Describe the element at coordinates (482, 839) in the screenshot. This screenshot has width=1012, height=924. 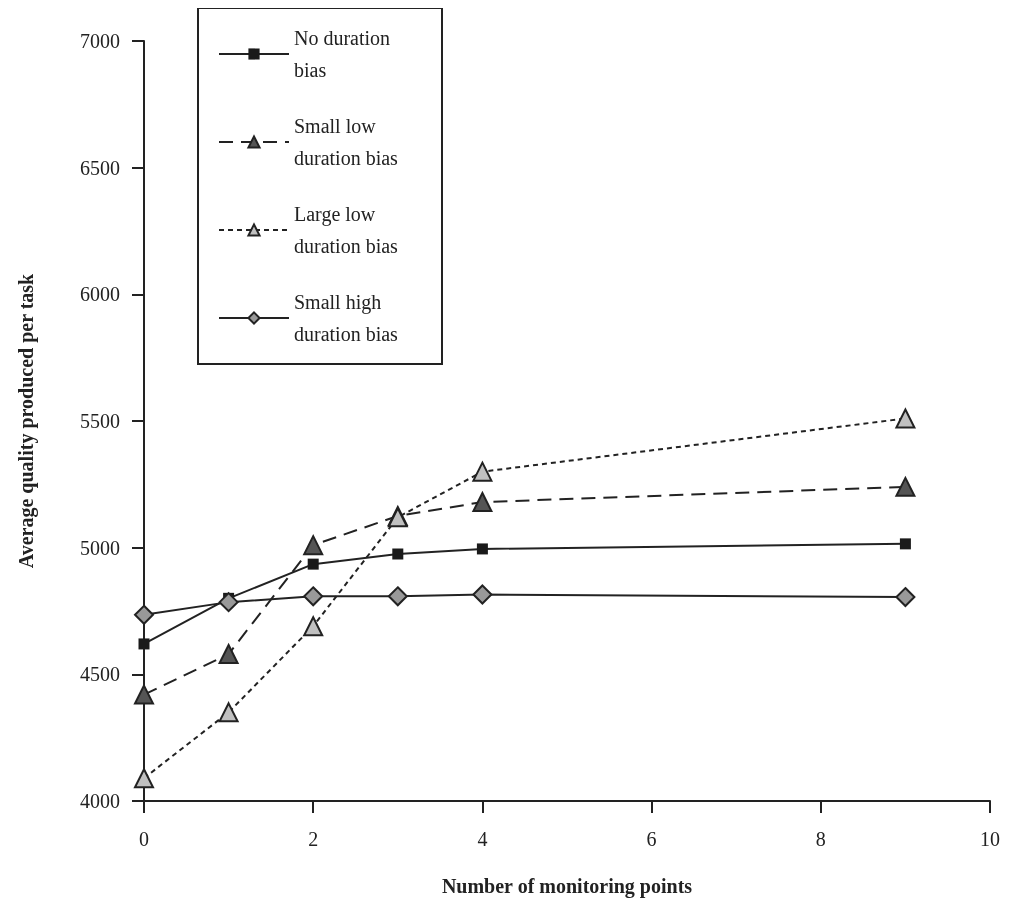
I see `x-tick-label: 4` at that location.